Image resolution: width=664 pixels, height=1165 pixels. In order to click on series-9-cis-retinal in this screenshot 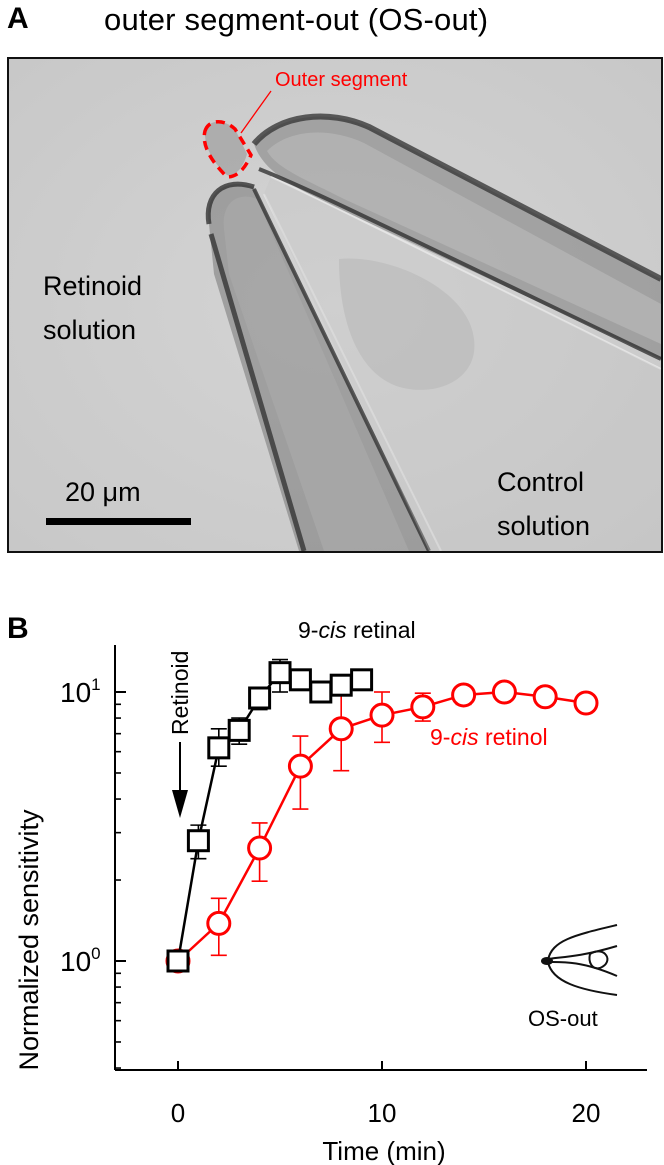, I will do `click(270, 815)`.